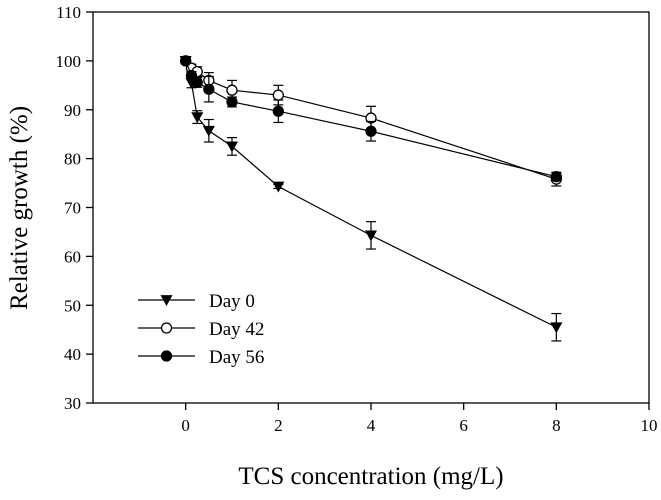 Image resolution: width=661 pixels, height=500 pixels. Describe the element at coordinates (201, 357) in the screenshot. I see `legend-item-day-56: Day 56` at that location.